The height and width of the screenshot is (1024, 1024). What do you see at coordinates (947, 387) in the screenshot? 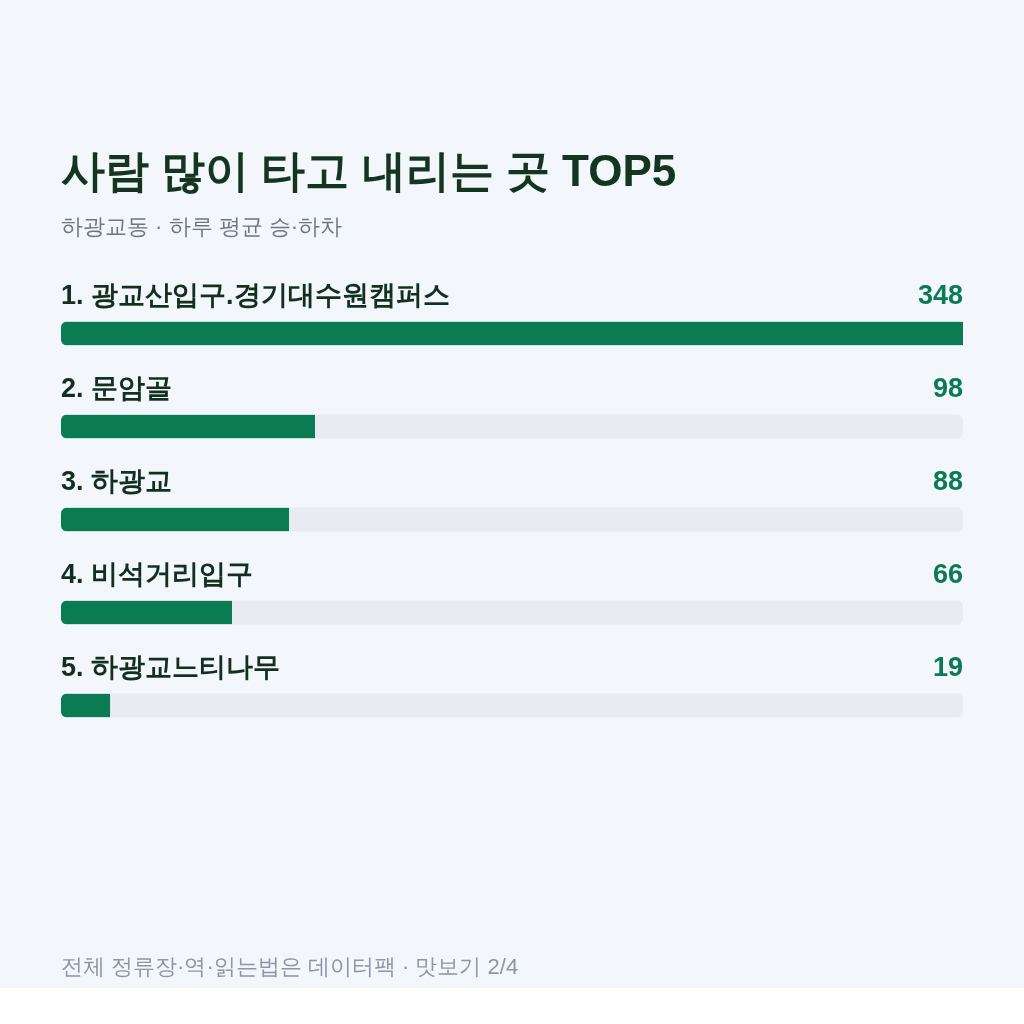
I see `data-label: 98` at bounding box center [947, 387].